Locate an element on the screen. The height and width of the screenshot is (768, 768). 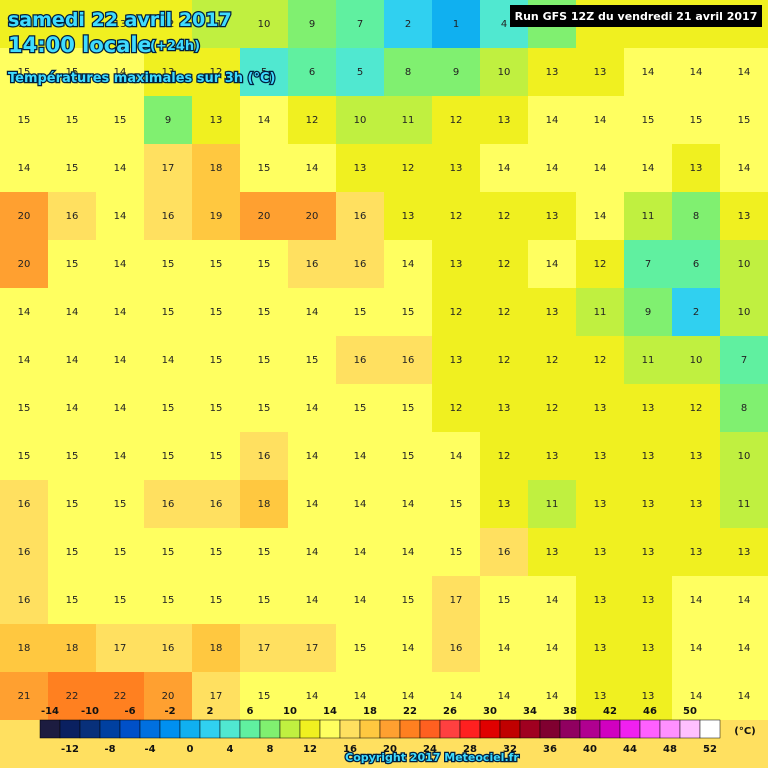
temp-value: 19 is located at coordinates (216, 216).